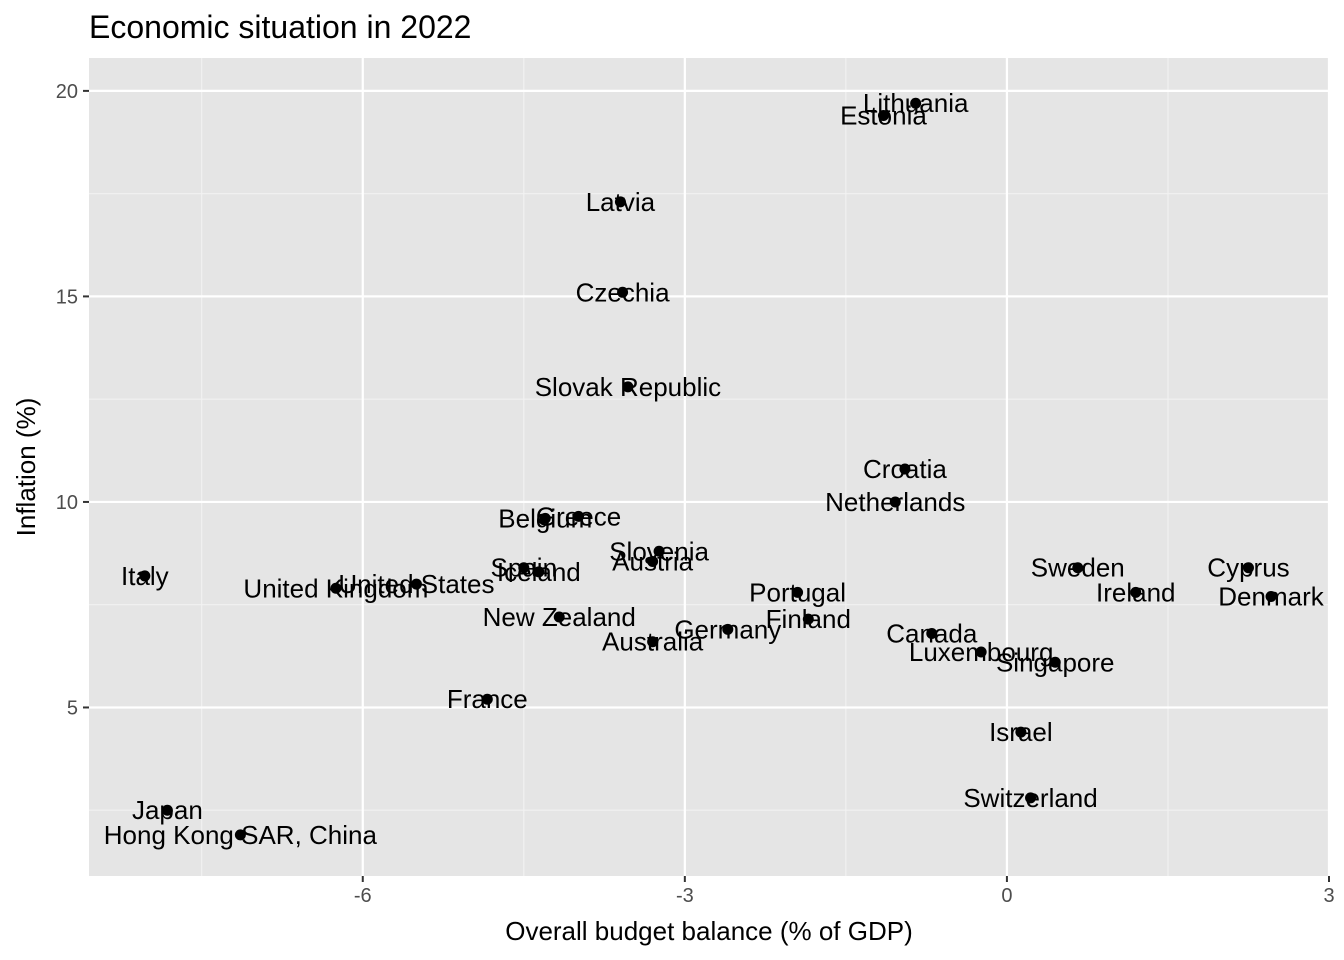 This screenshot has height=960, width=1344. Describe the element at coordinates (67, 297) in the screenshot. I see `y-tick-label: 15` at that location.